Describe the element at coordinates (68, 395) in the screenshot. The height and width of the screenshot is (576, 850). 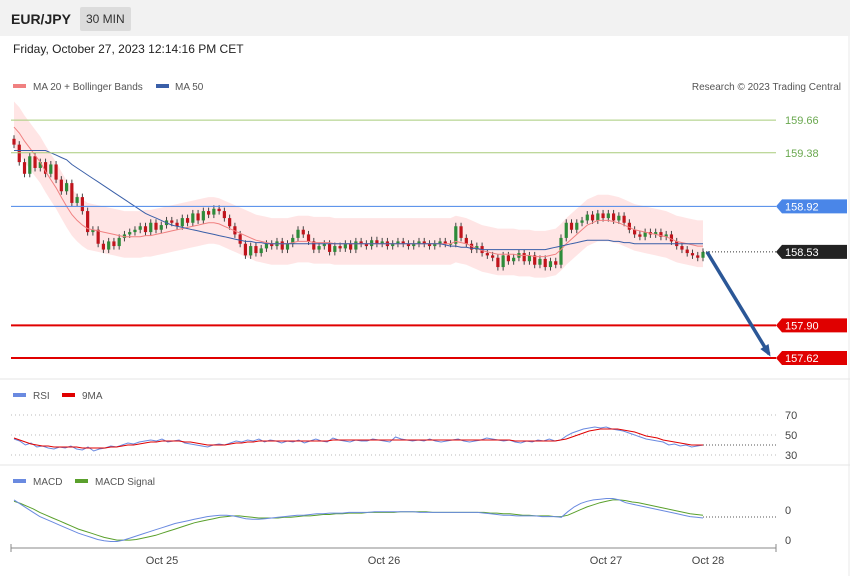
I see `rsi-ma-legend-swatch` at that location.